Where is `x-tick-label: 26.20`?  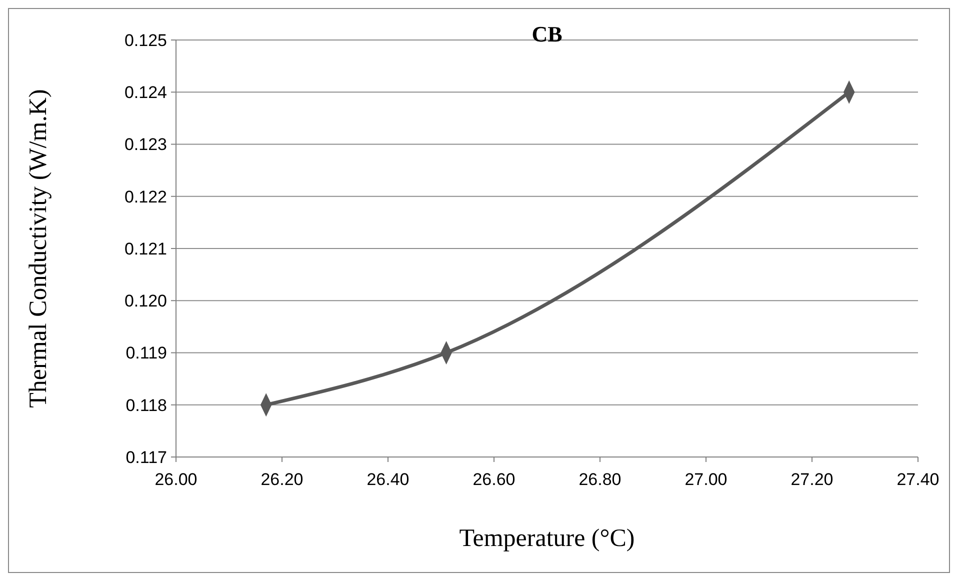
x-tick-label: 26.20 is located at coordinates (282, 479).